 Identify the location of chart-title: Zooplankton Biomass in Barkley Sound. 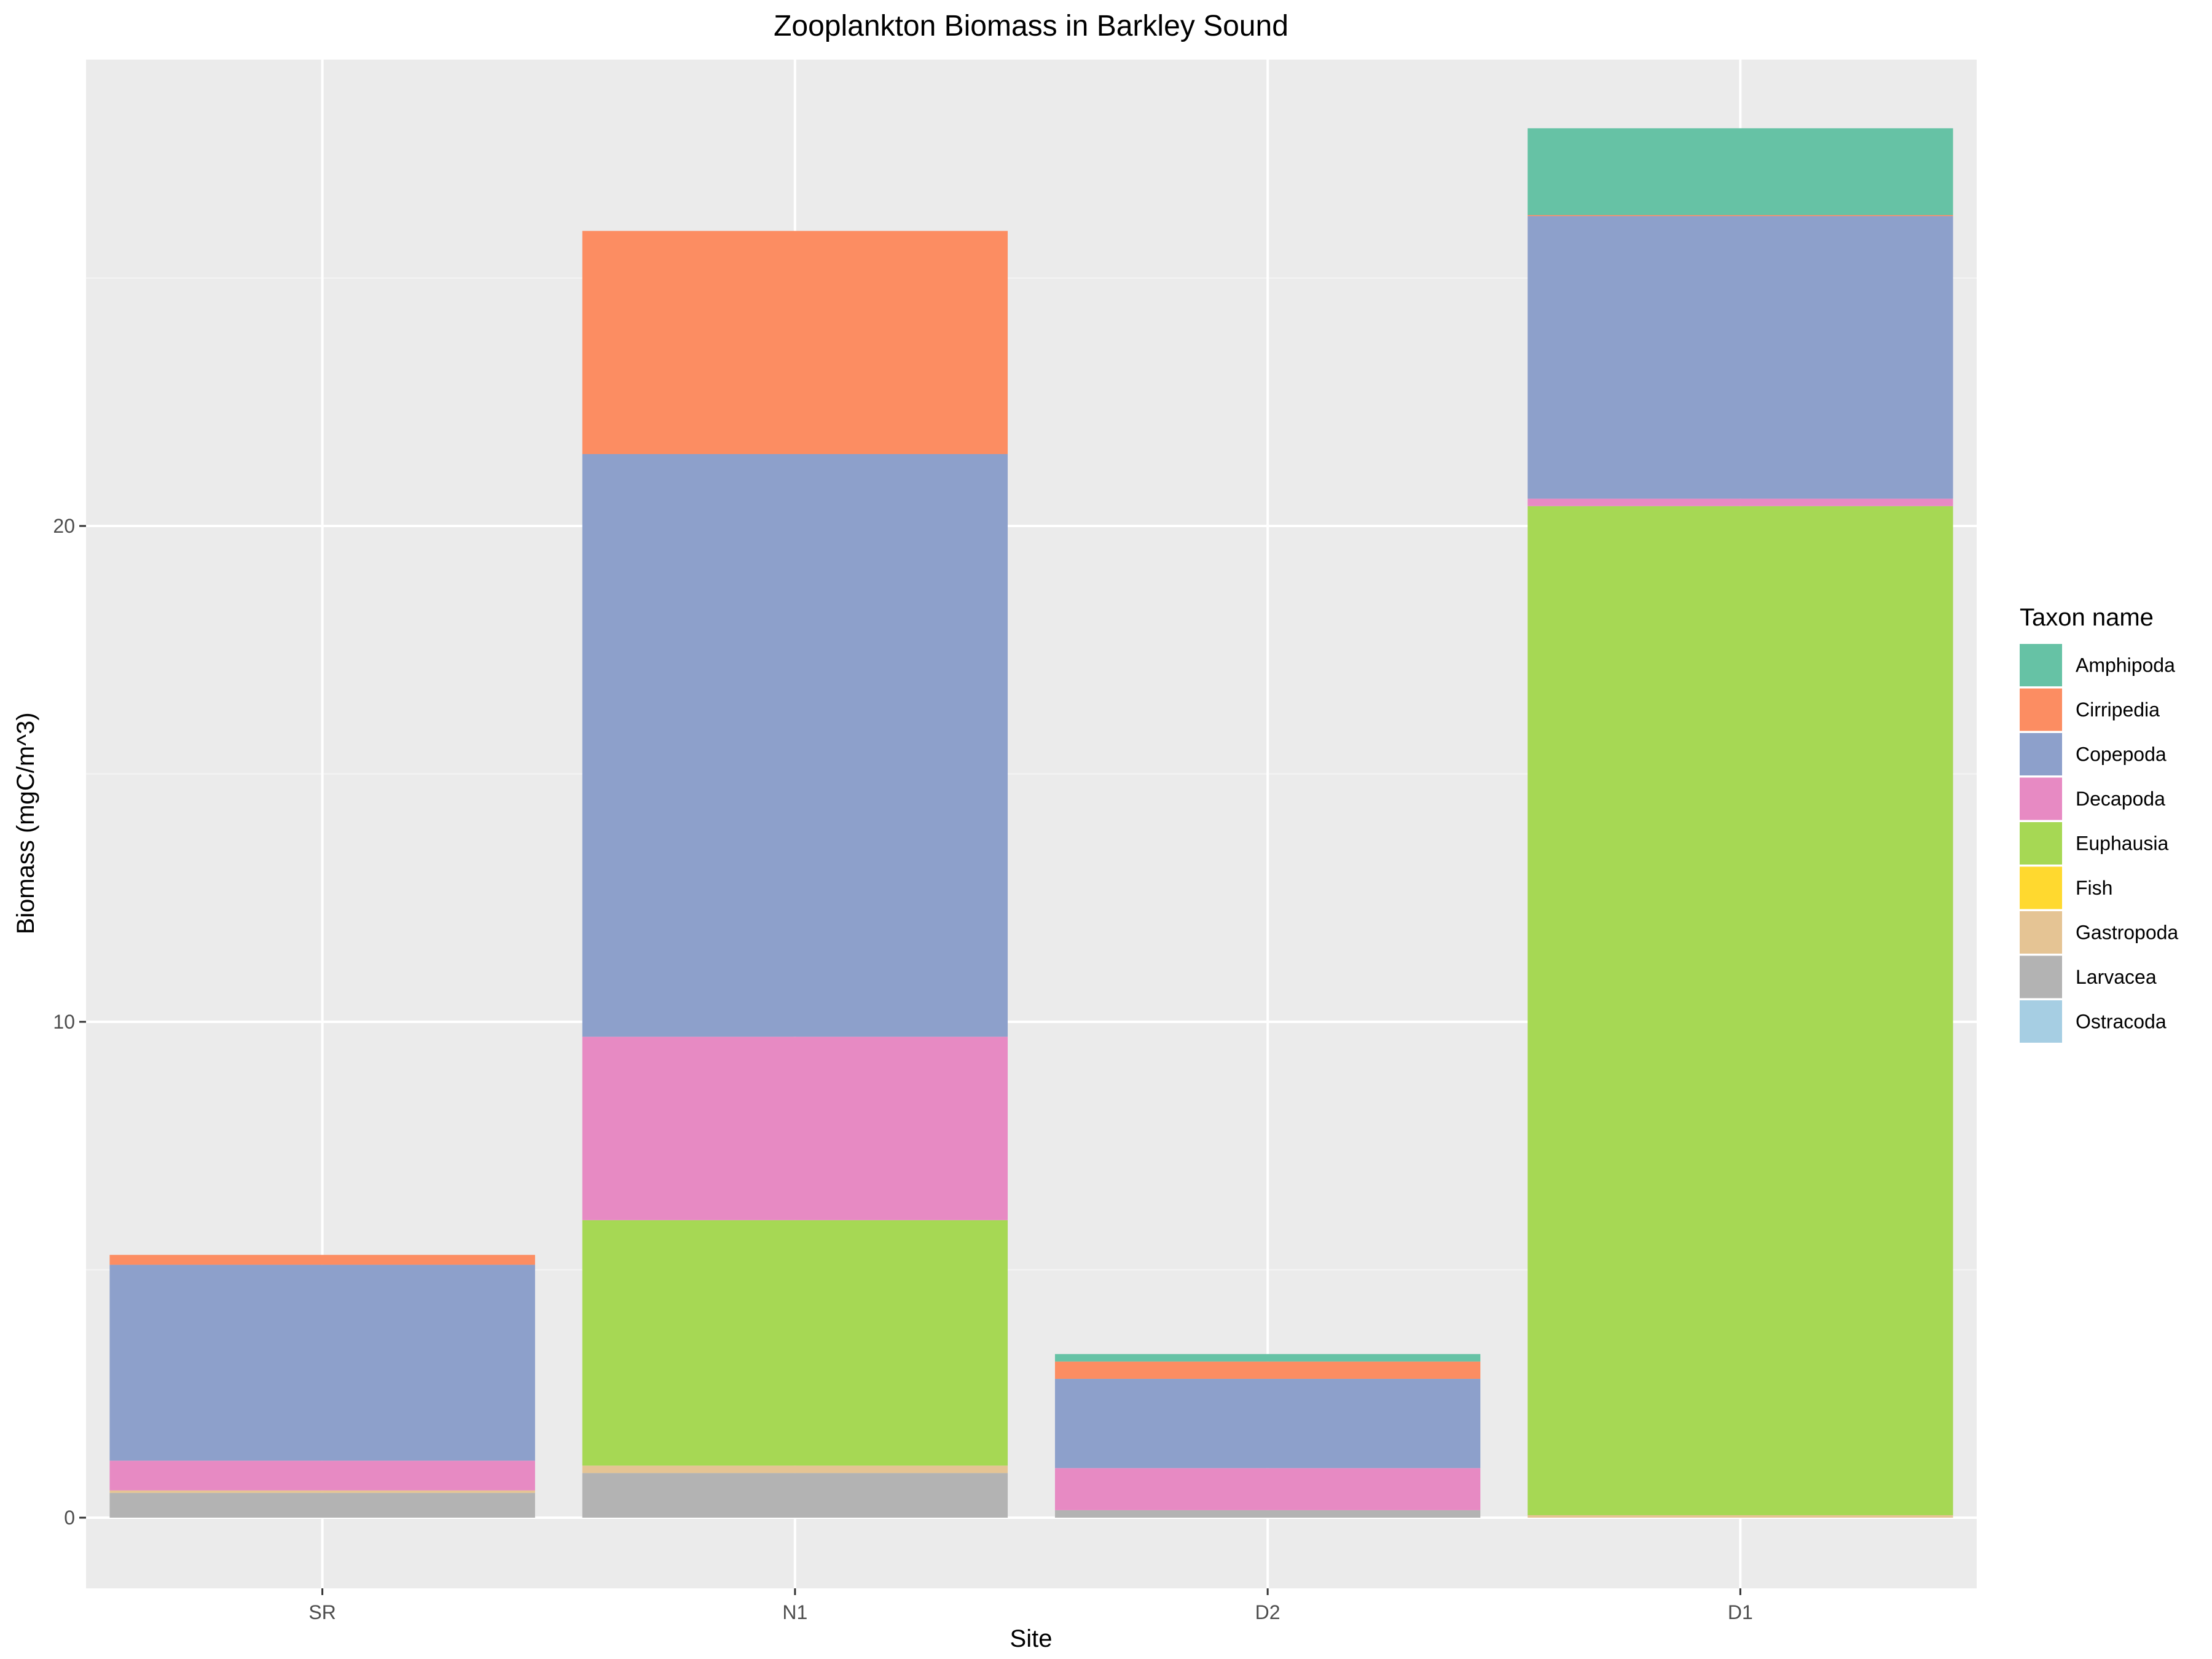
(1031, 26).